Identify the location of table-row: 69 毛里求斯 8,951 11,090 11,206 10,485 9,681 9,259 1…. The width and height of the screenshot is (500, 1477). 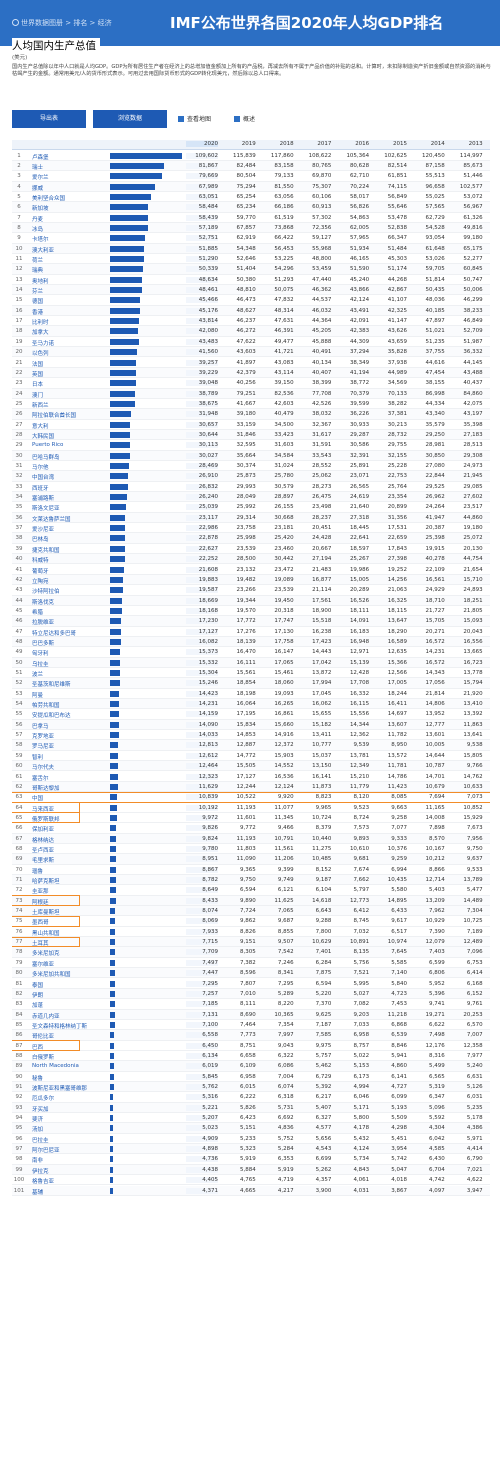
(251, 859).